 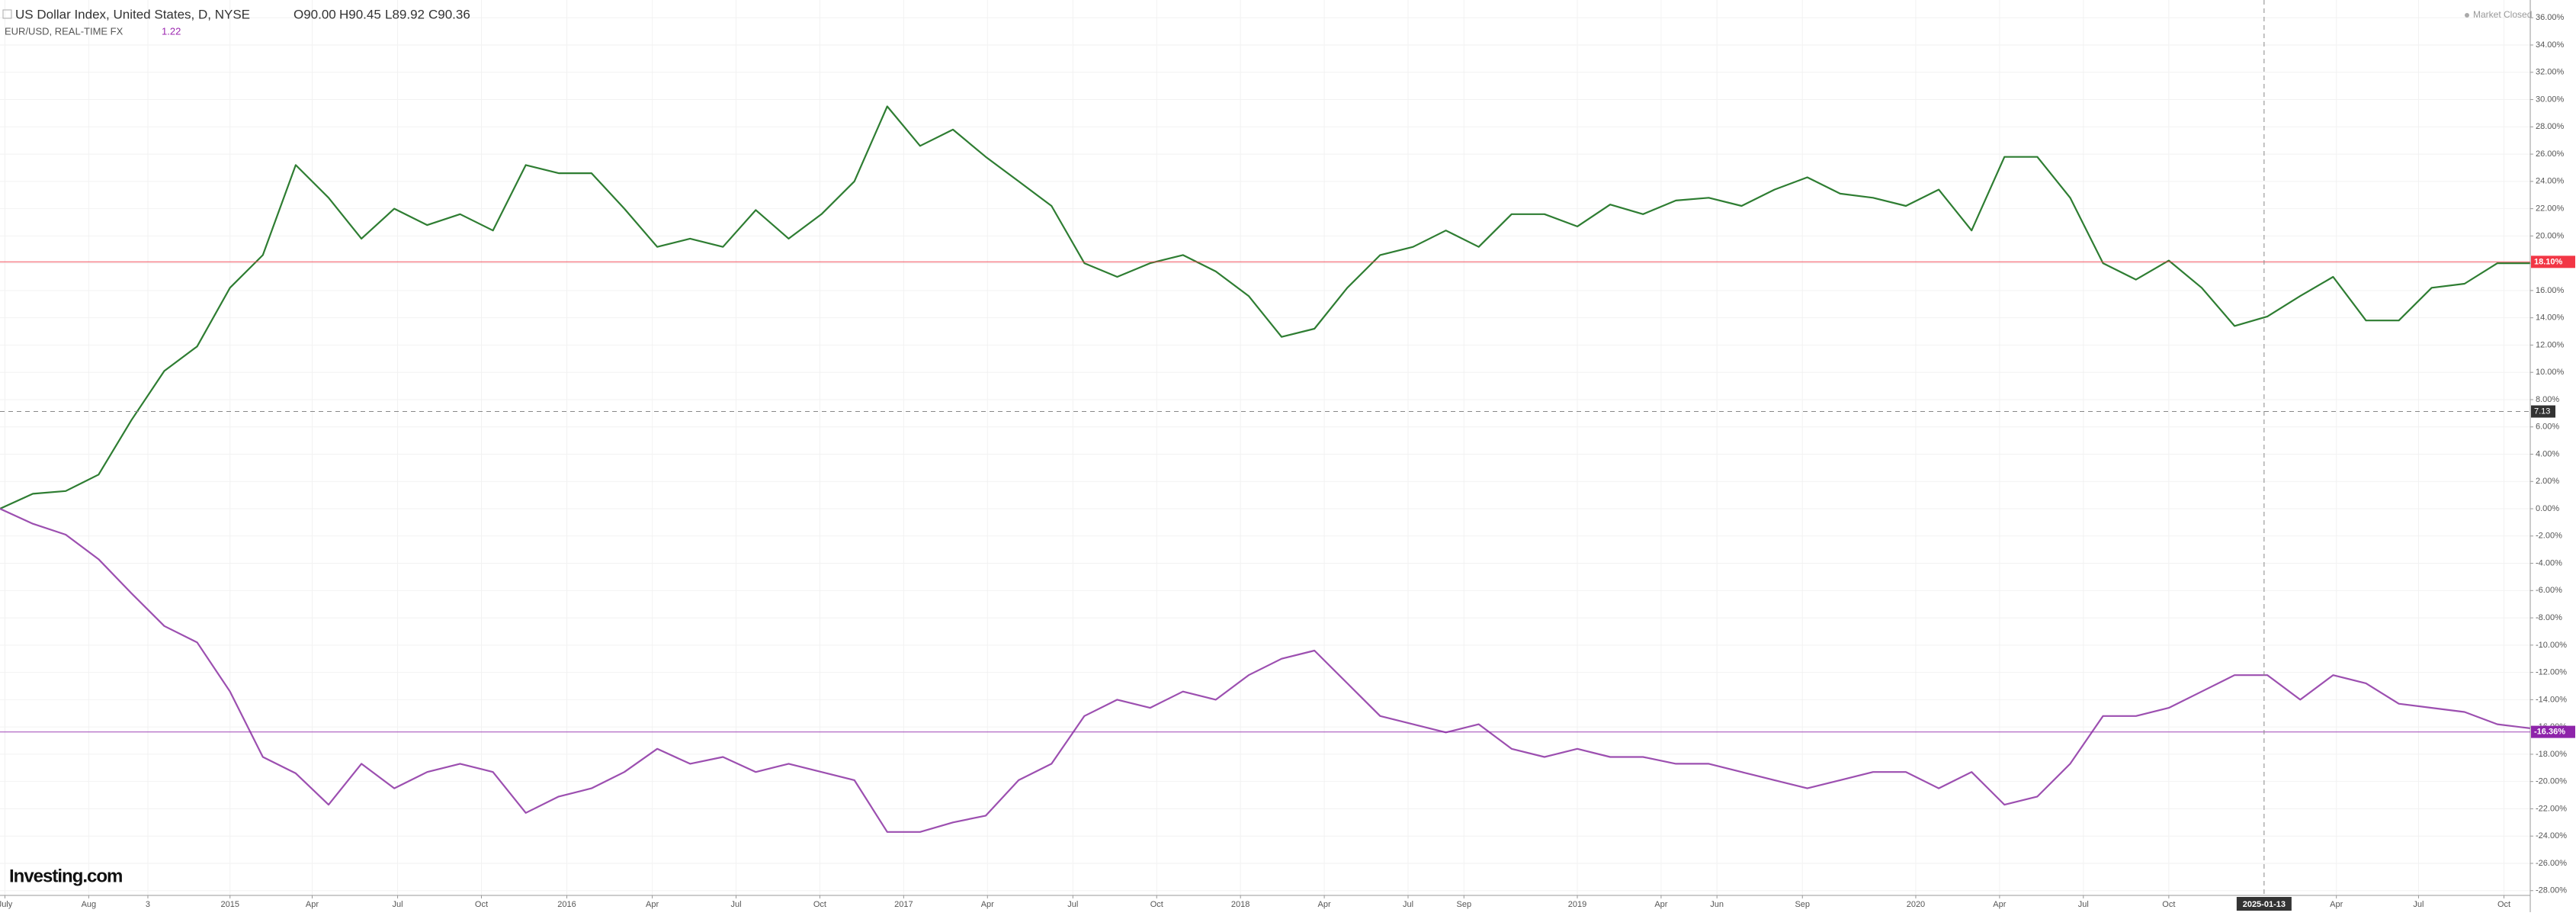 What do you see at coordinates (2550, 72) in the screenshot?
I see `y-tick-label: 32.00%` at bounding box center [2550, 72].